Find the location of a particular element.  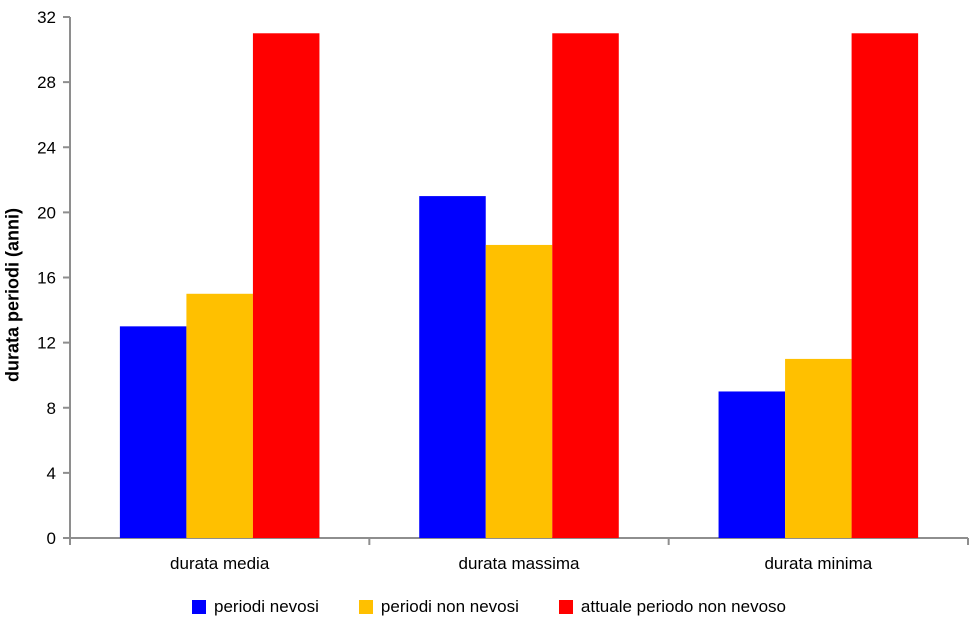

y-tick-label: 24 is located at coordinates (46, 147).